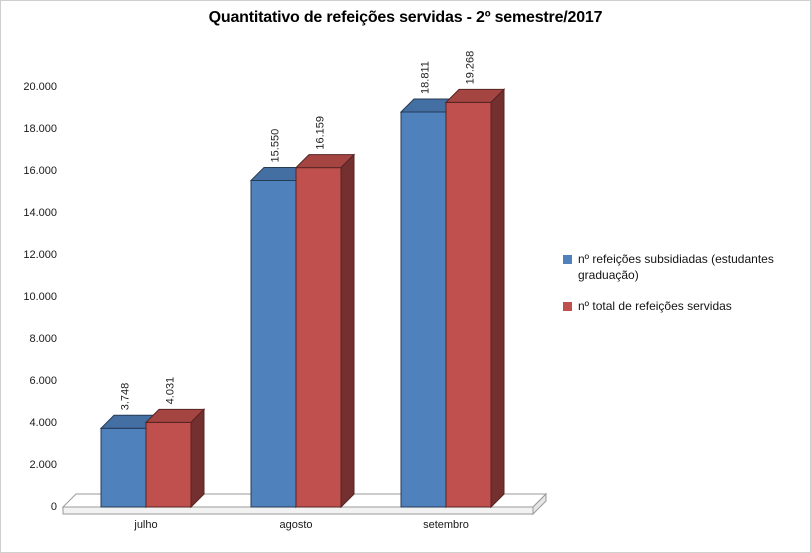 This screenshot has height=553, width=811. Describe the element at coordinates (40, 255) in the screenshot. I see `y-tick-label: 12.000` at that location.